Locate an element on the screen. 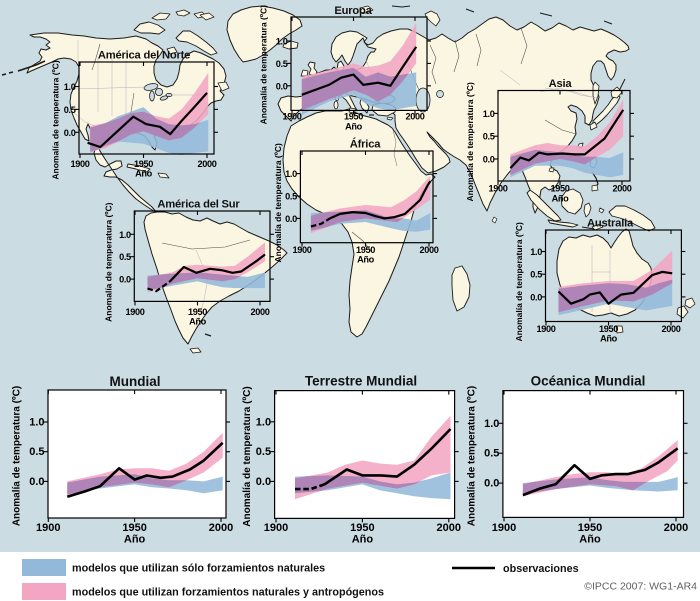  svg-text: observaciones is located at coordinates (541, 569).